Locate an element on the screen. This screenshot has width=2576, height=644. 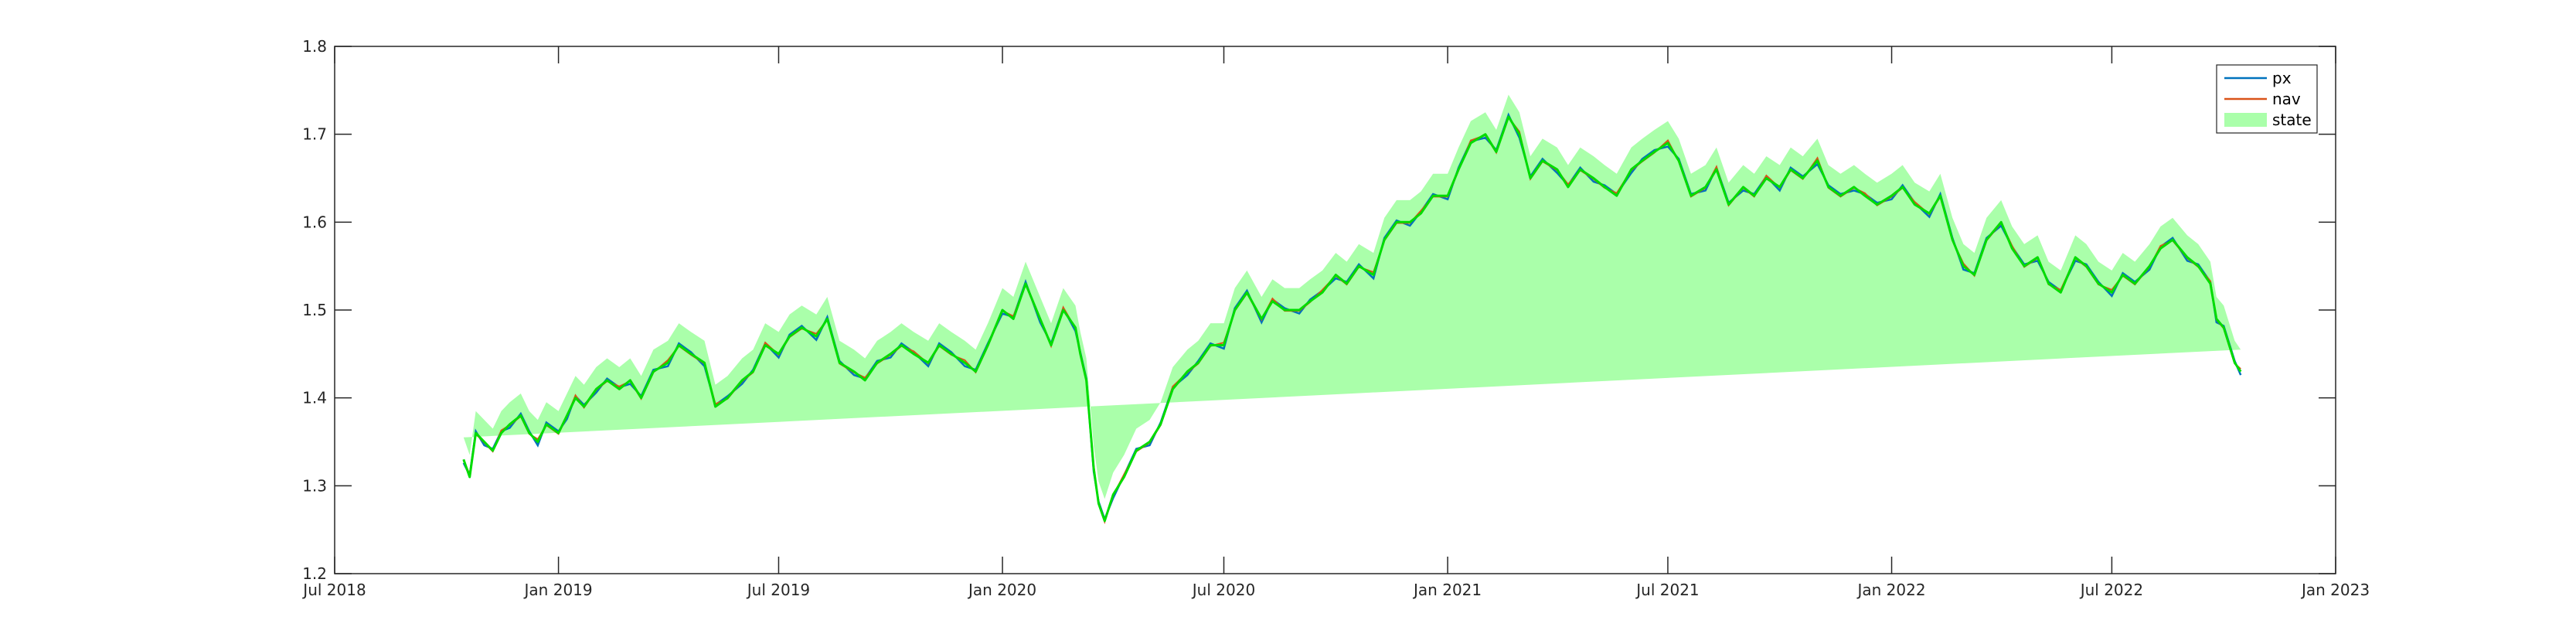
y-tick-label: 1.6 is located at coordinates (314, 222).